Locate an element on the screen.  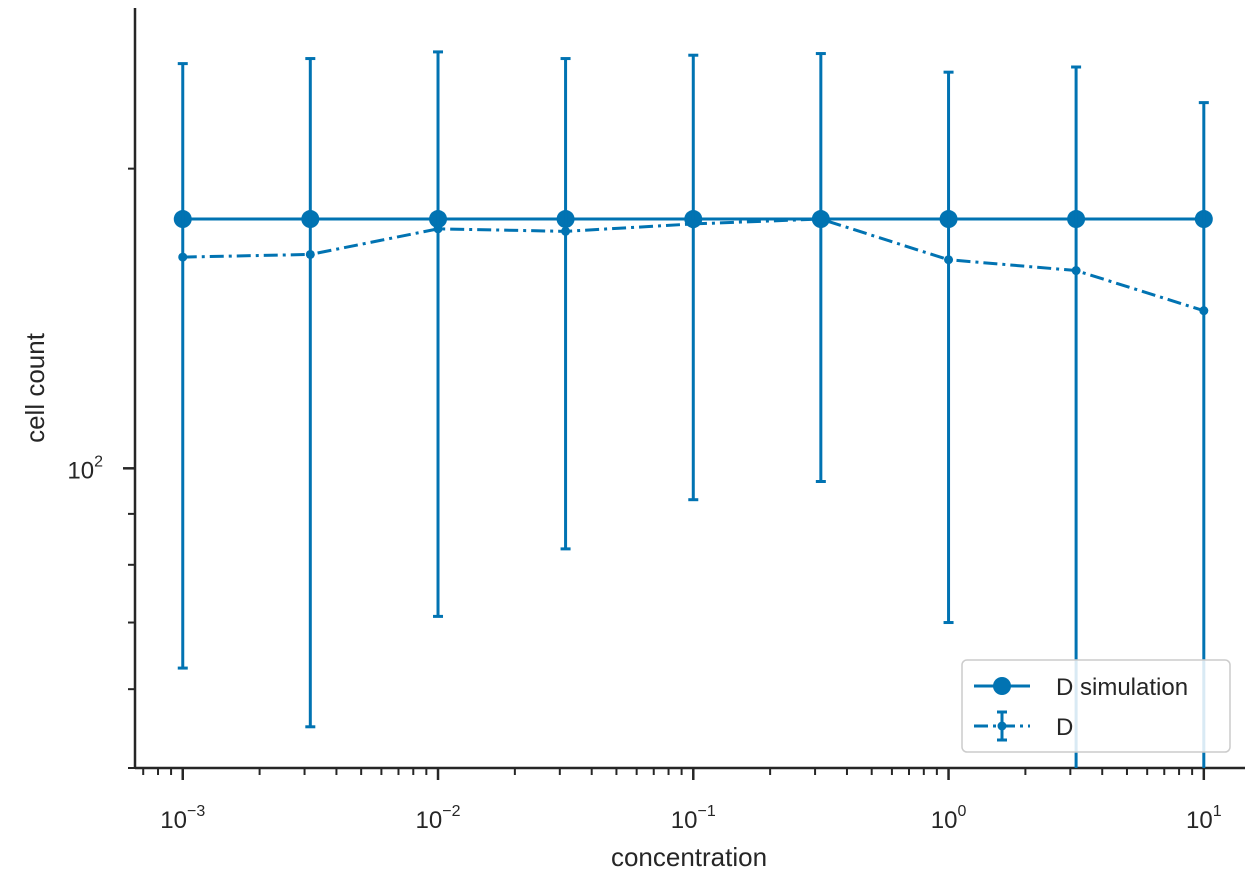
y-tick-label: 102 is located at coordinates (85, 468).